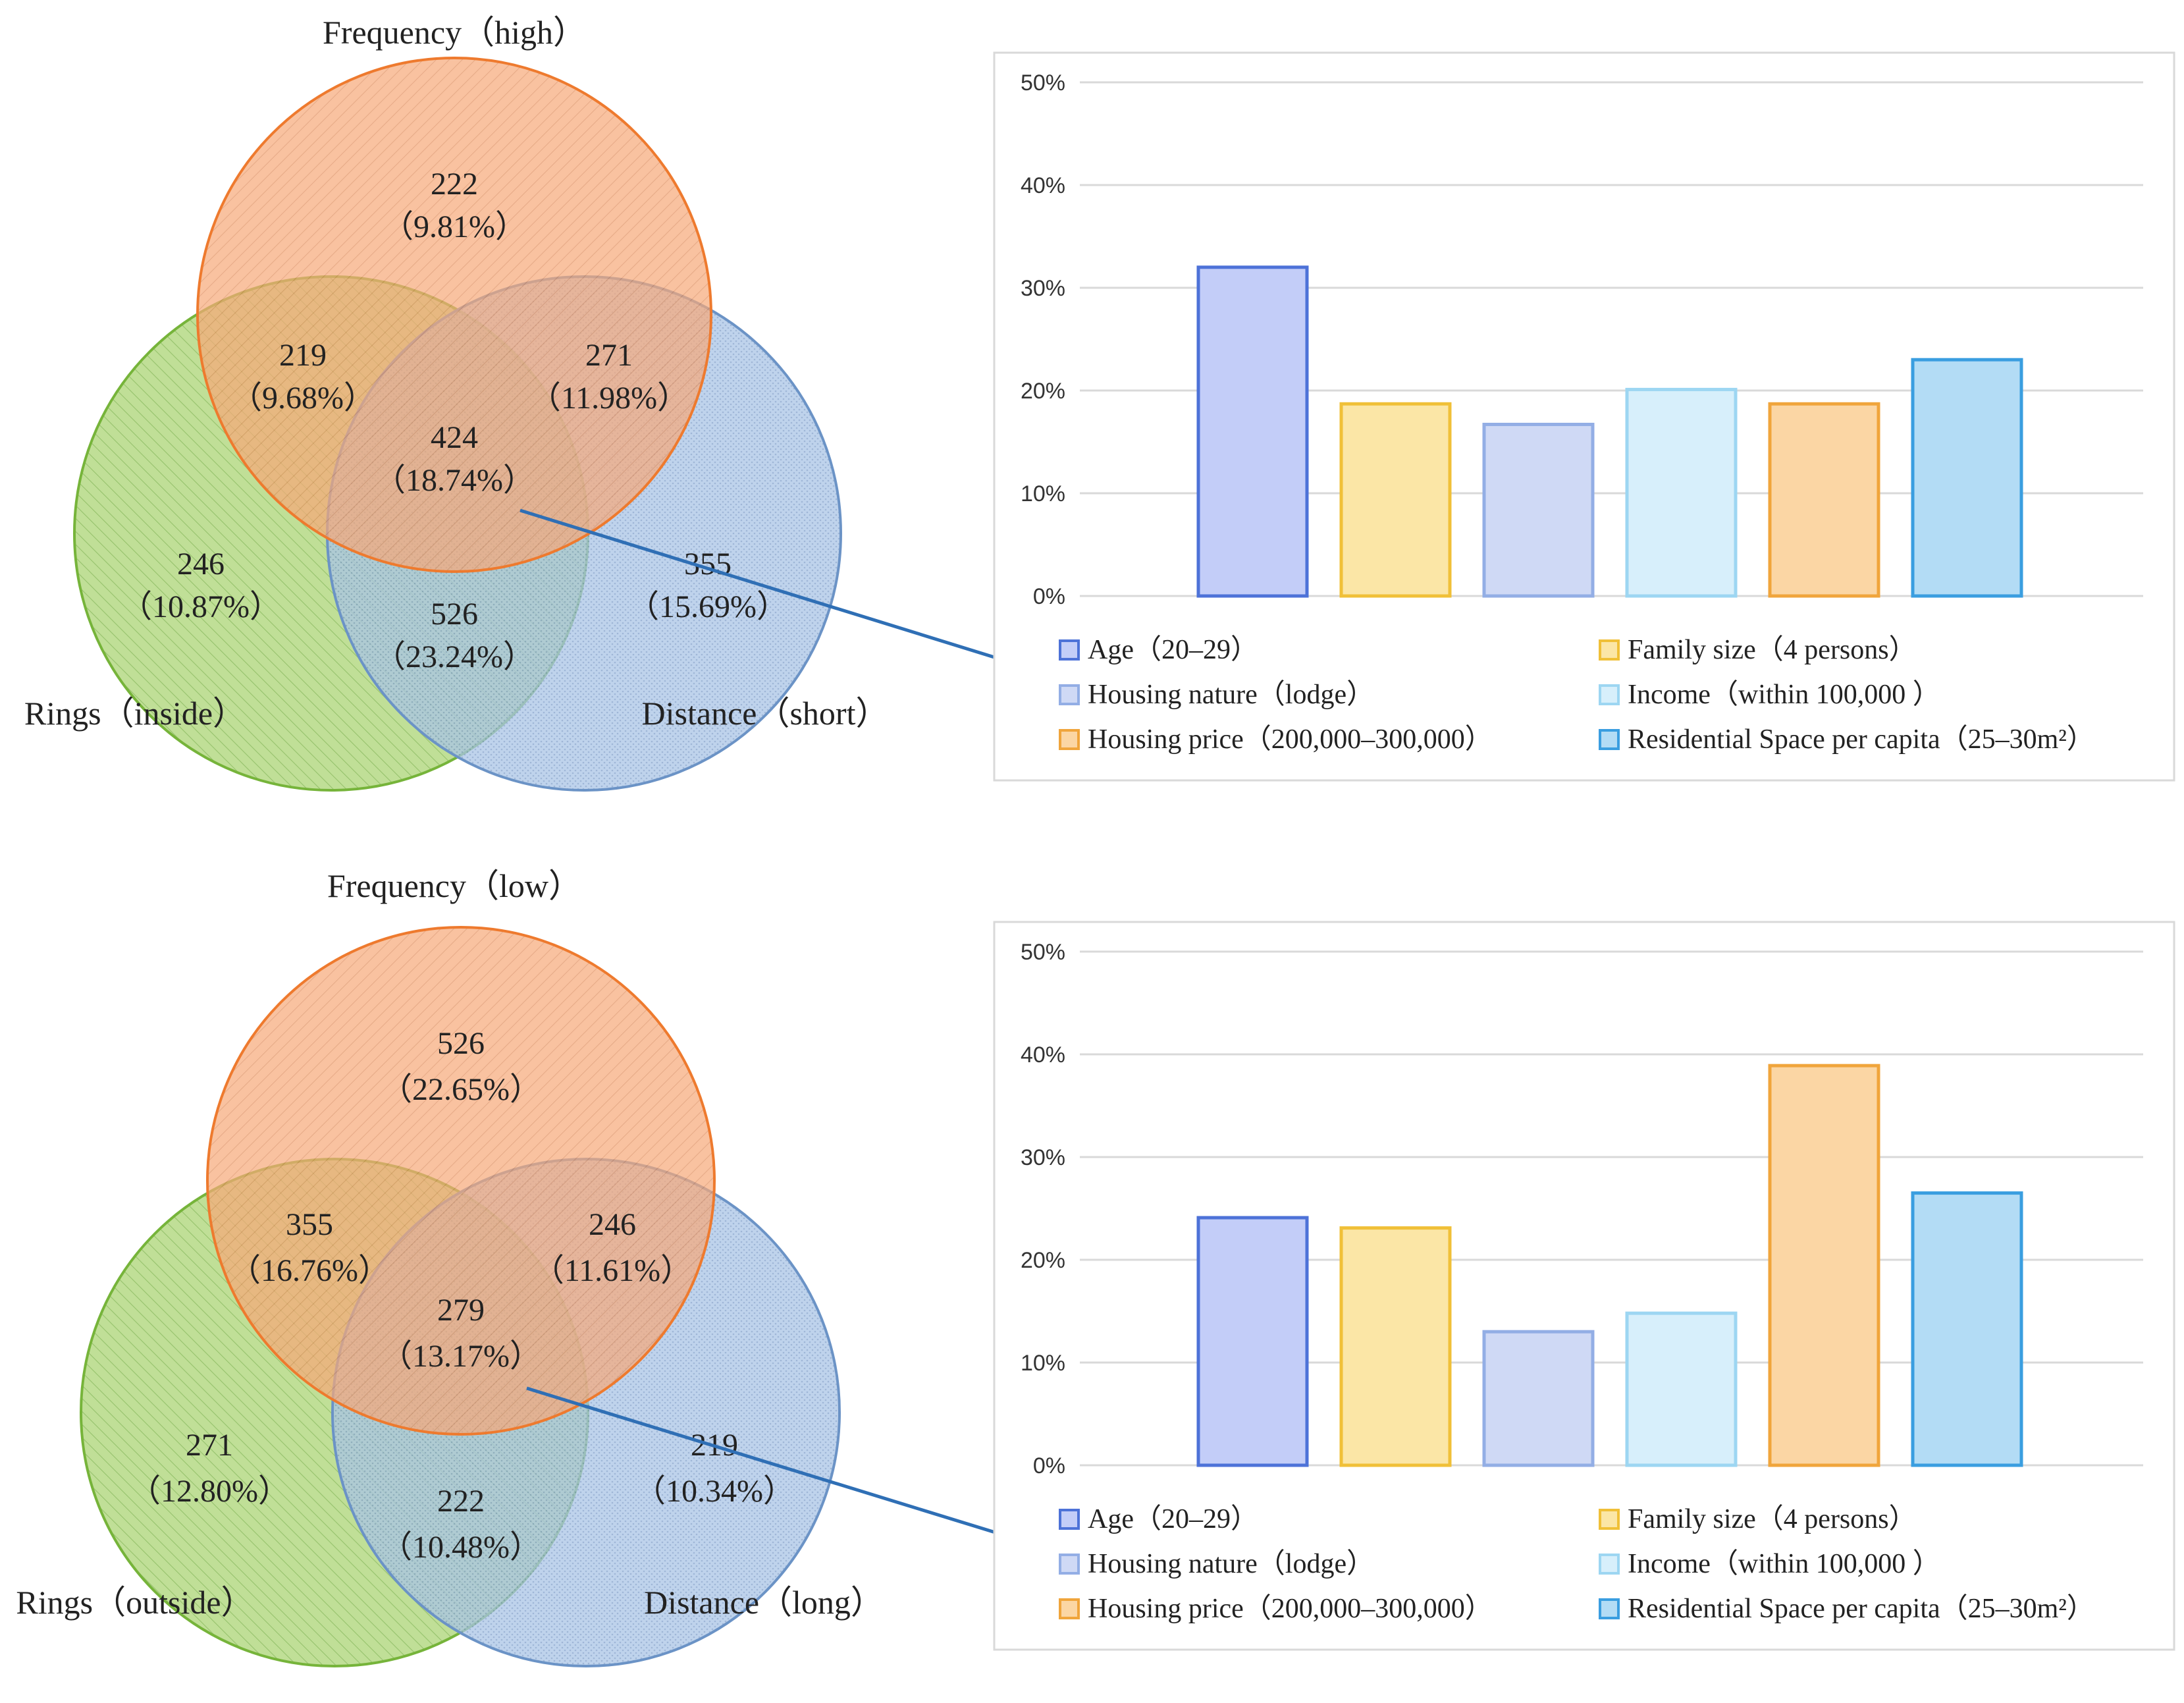 This screenshot has height=1703, width=2184. What do you see at coordinates (454, 315) in the screenshot?
I see `venn-frequency-high-circle` at bounding box center [454, 315].